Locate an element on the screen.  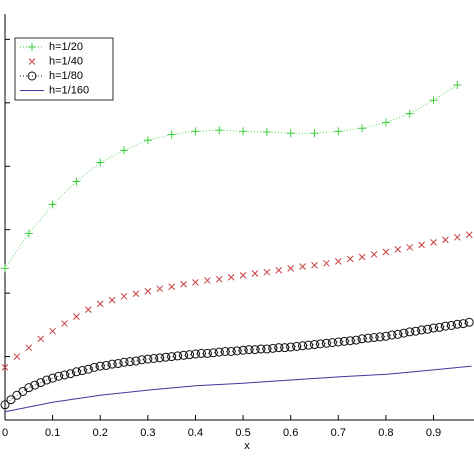
x-tick-label: 0.6 is located at coordinates (290, 433).